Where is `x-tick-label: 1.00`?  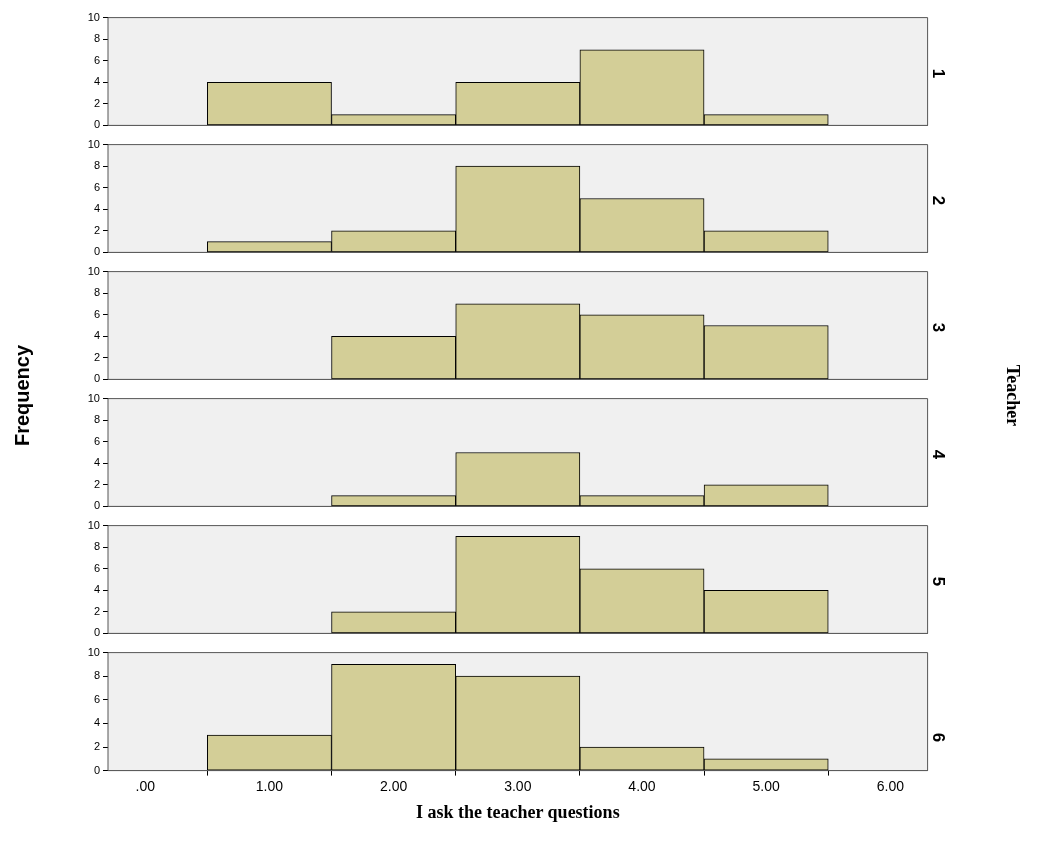 x-tick-label: 1.00 is located at coordinates (269, 785).